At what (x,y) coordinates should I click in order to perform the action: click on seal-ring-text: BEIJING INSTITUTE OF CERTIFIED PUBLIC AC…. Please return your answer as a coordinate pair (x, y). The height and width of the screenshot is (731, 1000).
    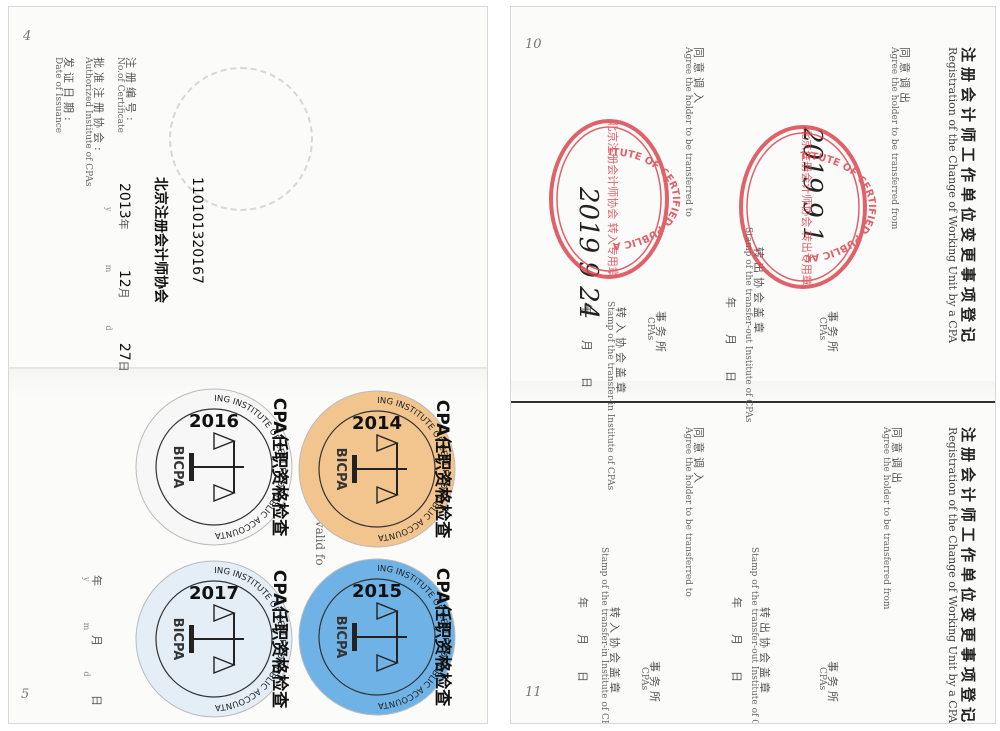
    Looking at the image, I should click on (694, 135).